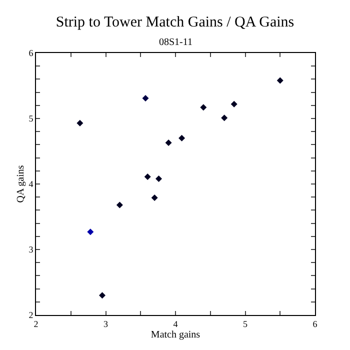  I want to click on x-tick-label: 3, so click(106, 323).